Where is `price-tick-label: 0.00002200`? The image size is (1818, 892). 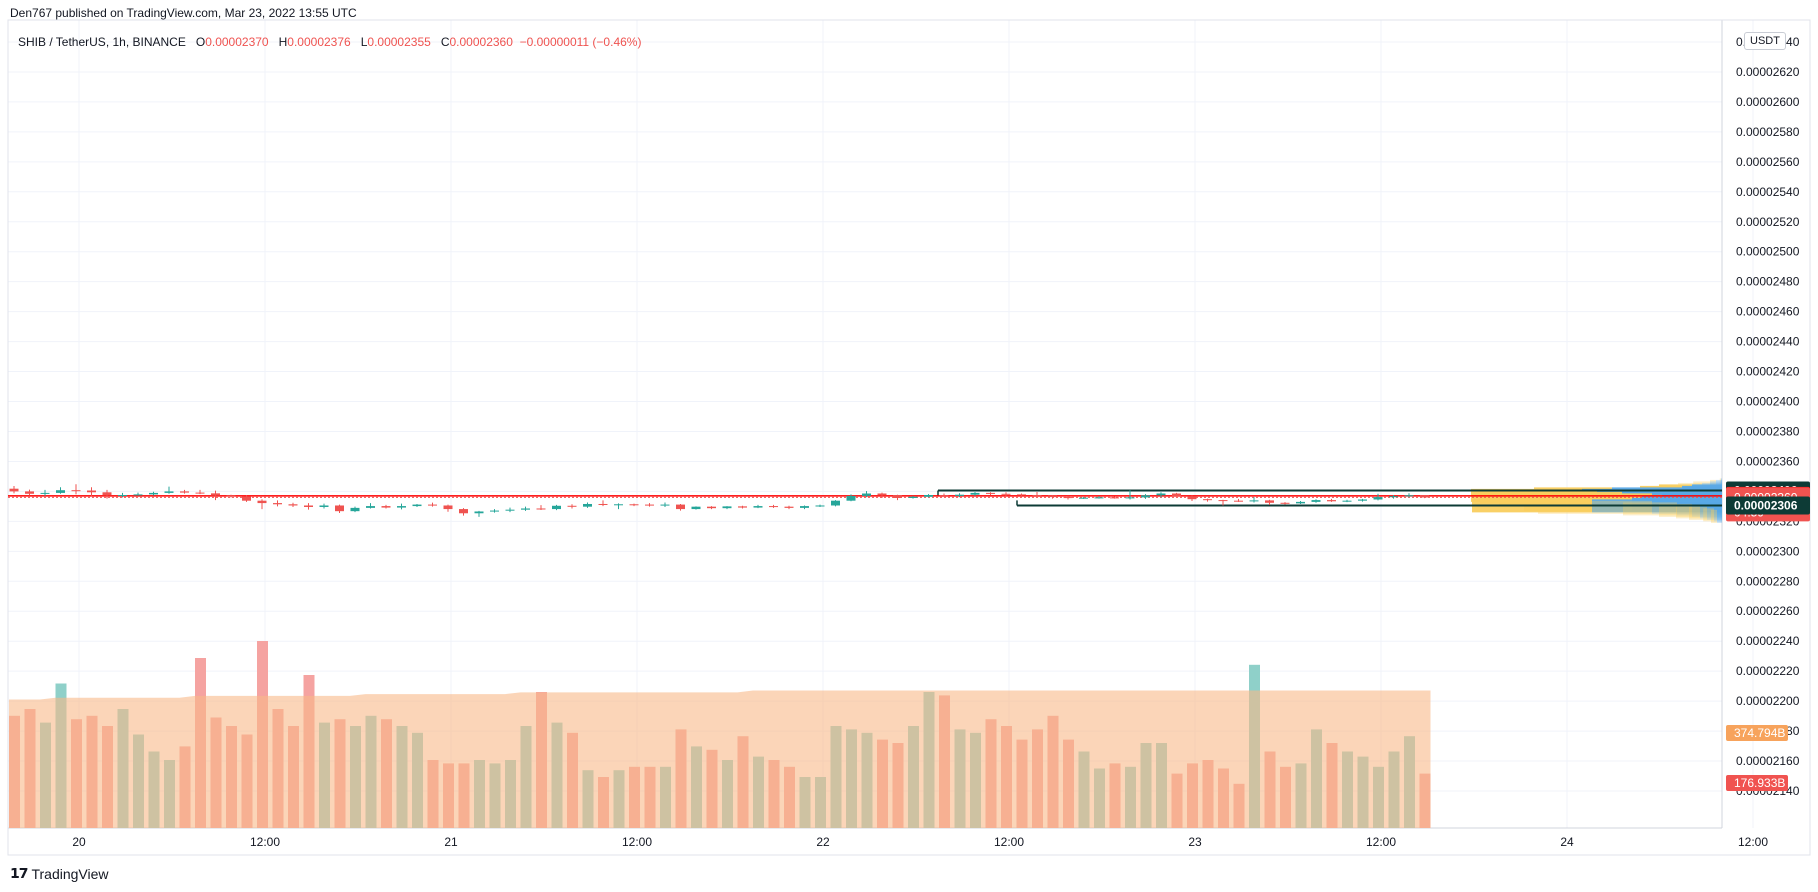 price-tick-label: 0.00002200 is located at coordinates (1768, 701).